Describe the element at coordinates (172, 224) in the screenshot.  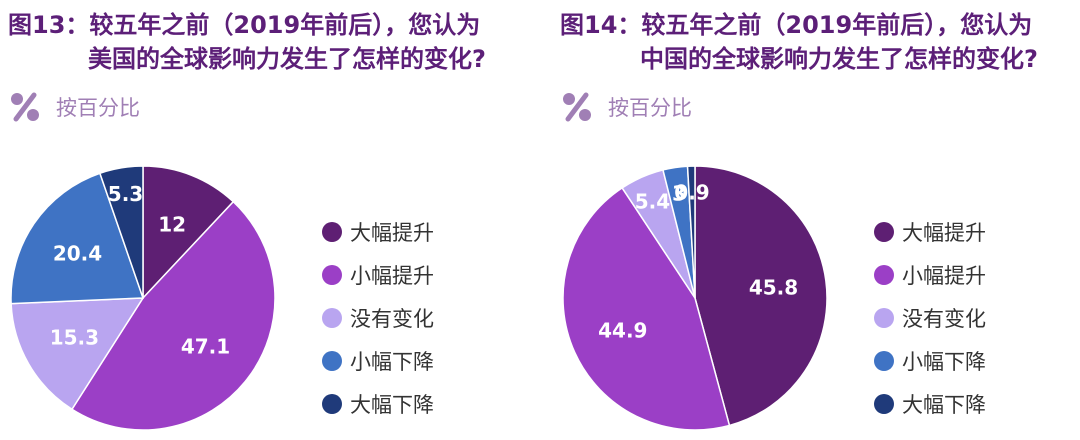
I see `data-label: 12` at that location.